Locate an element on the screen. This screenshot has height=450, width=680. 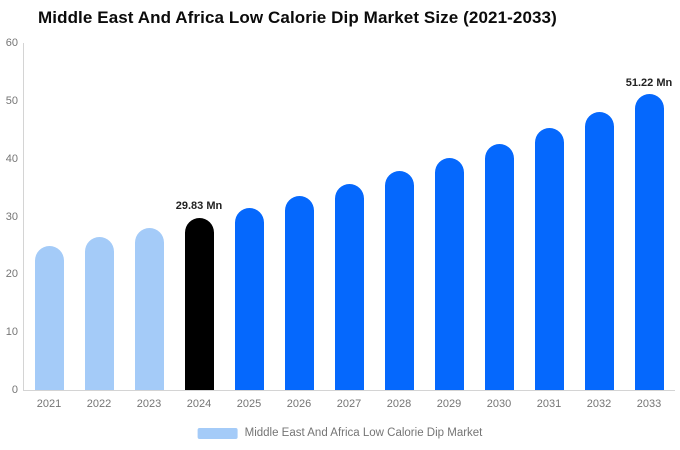
bar-slot-2022 is located at coordinates (99, 216).